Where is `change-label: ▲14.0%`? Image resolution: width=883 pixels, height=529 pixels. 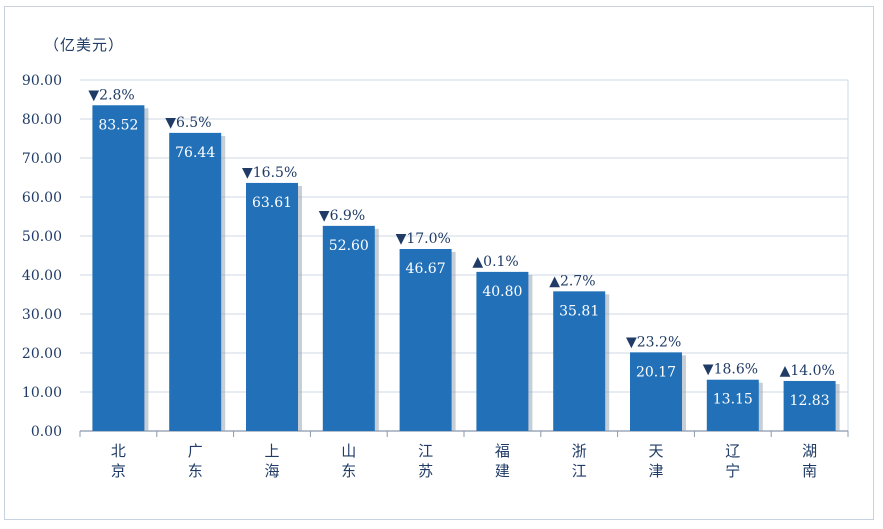
change-label: ▲14.0% is located at coordinates (807, 371).